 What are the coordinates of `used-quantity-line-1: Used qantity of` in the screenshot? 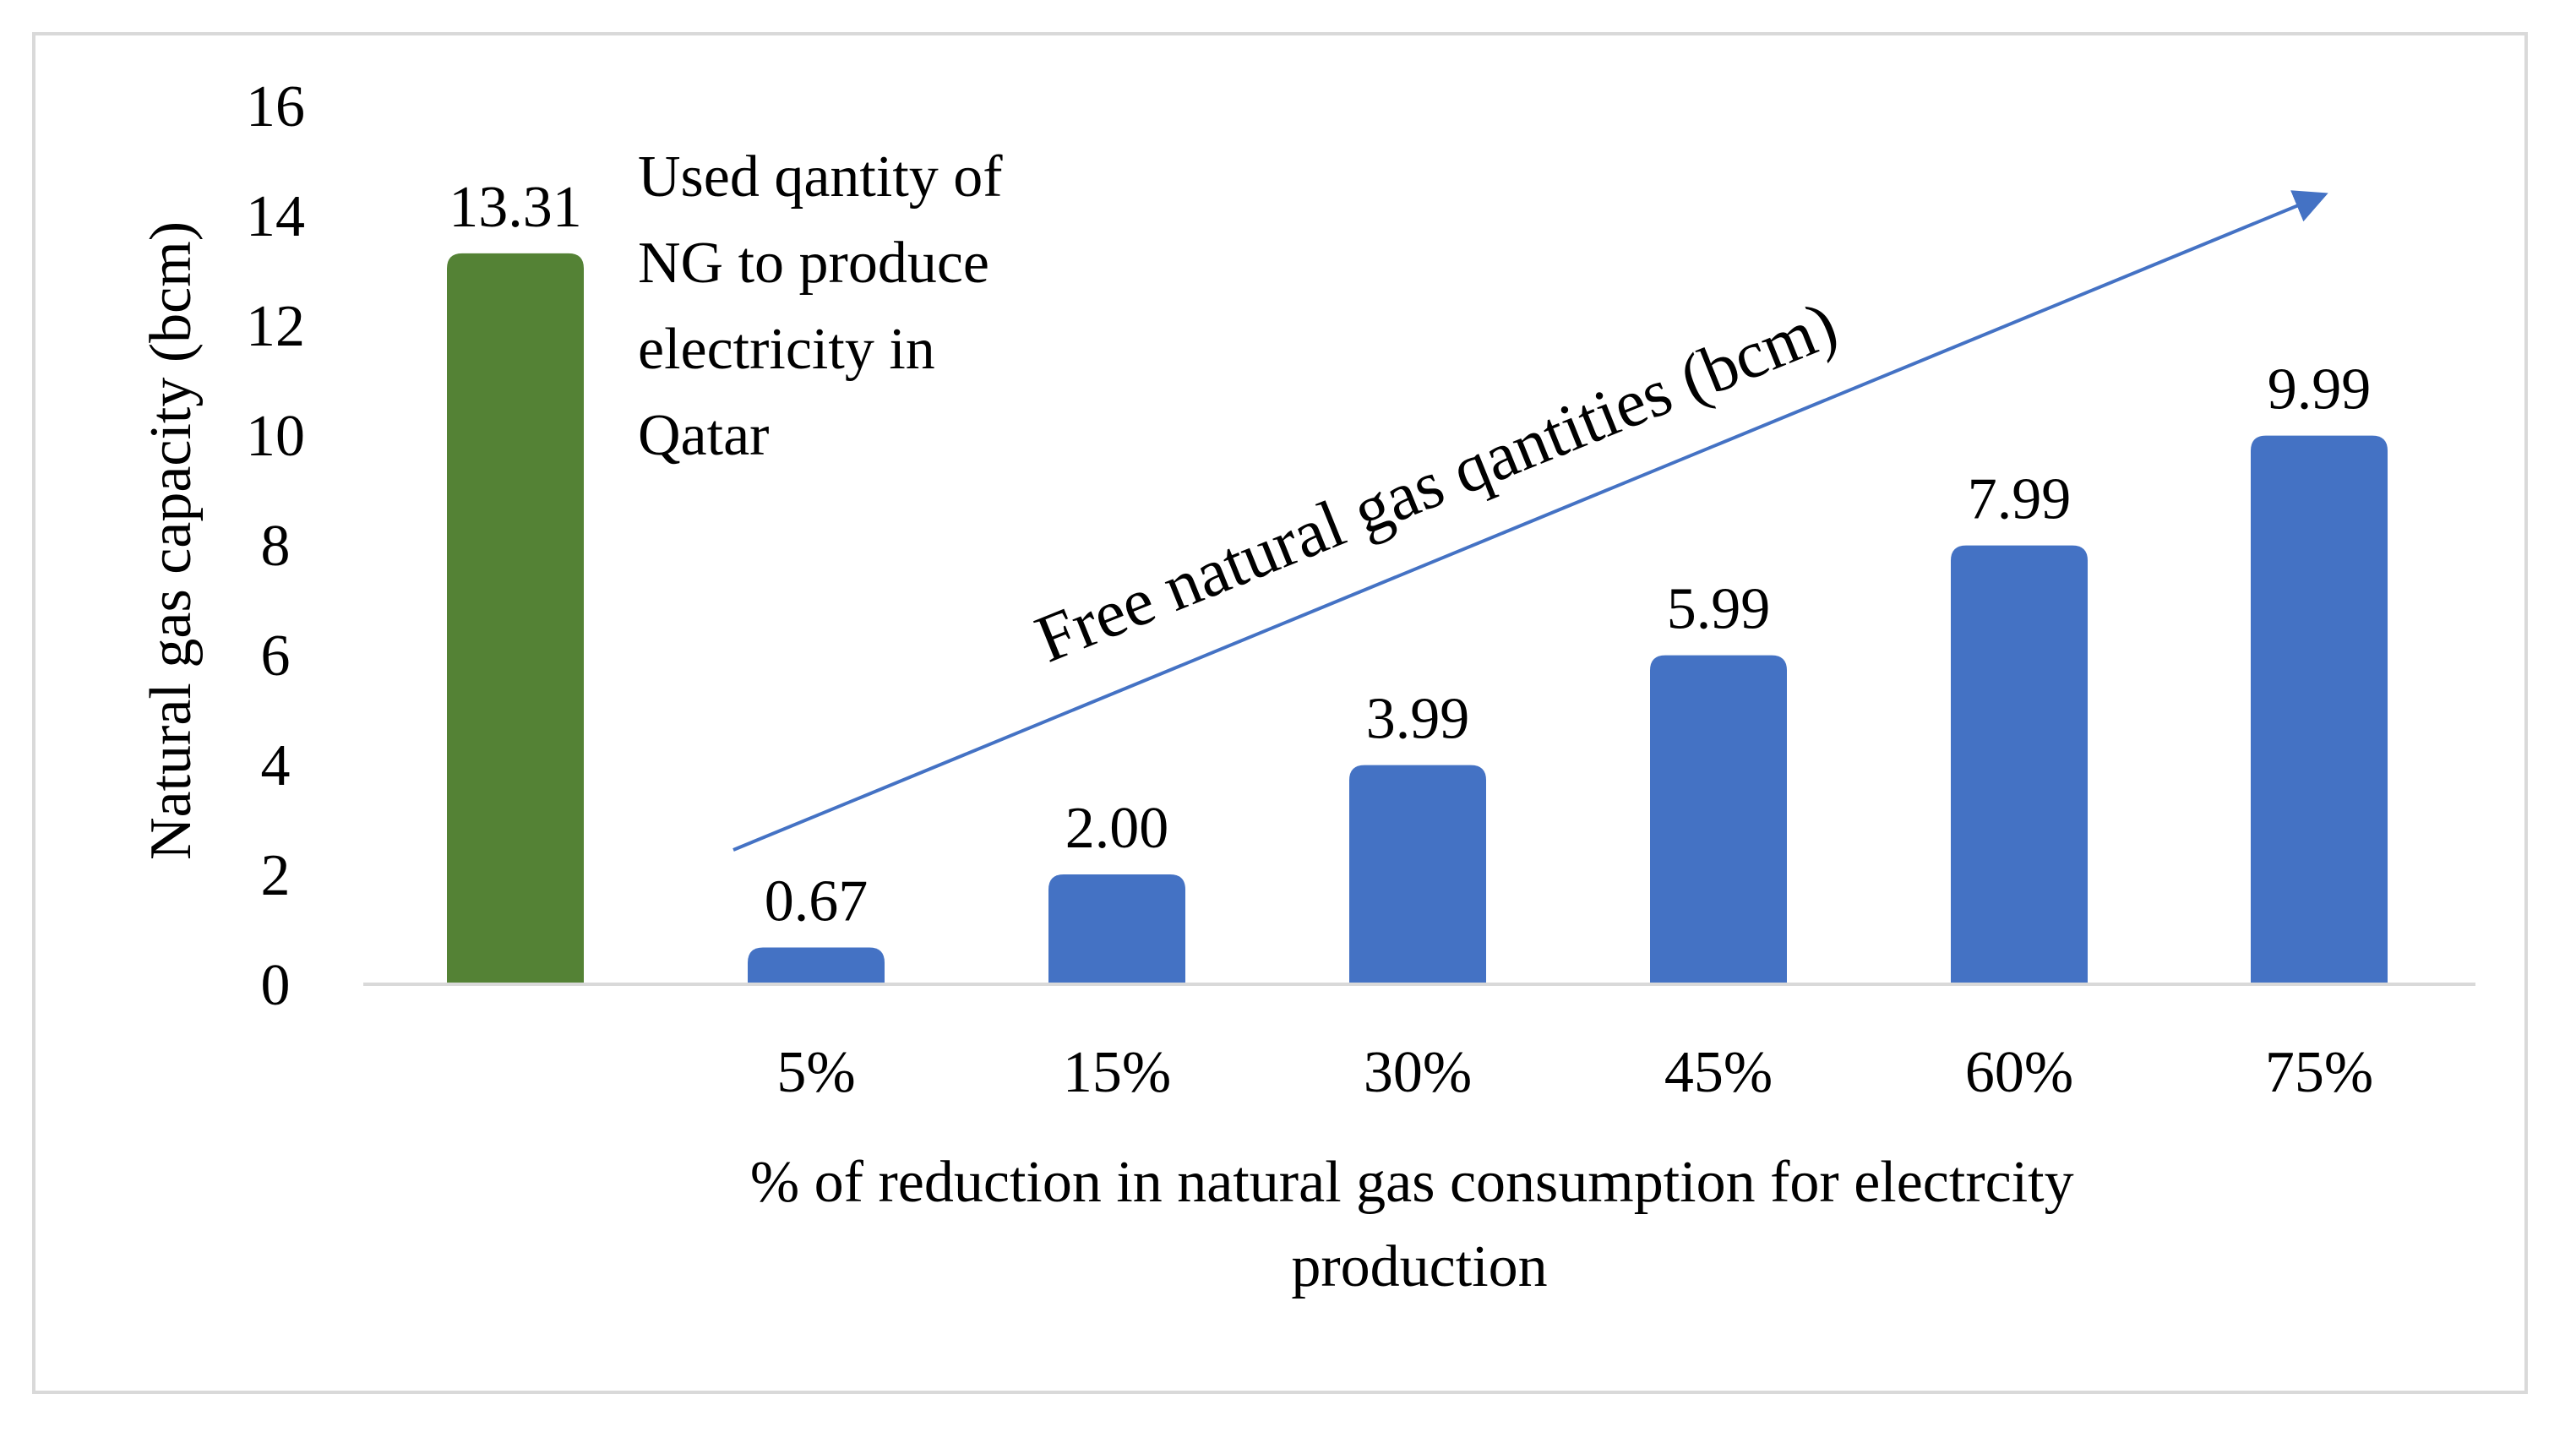 It's located at (820, 177).